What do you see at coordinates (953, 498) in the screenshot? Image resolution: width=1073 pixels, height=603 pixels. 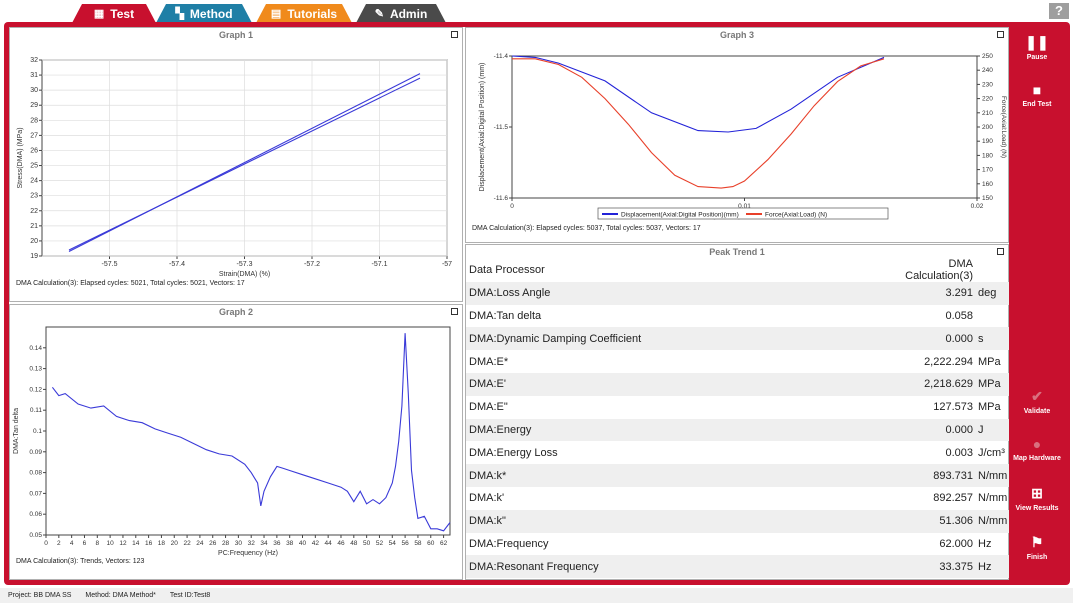 I see `row-value: 892.257` at bounding box center [953, 498].